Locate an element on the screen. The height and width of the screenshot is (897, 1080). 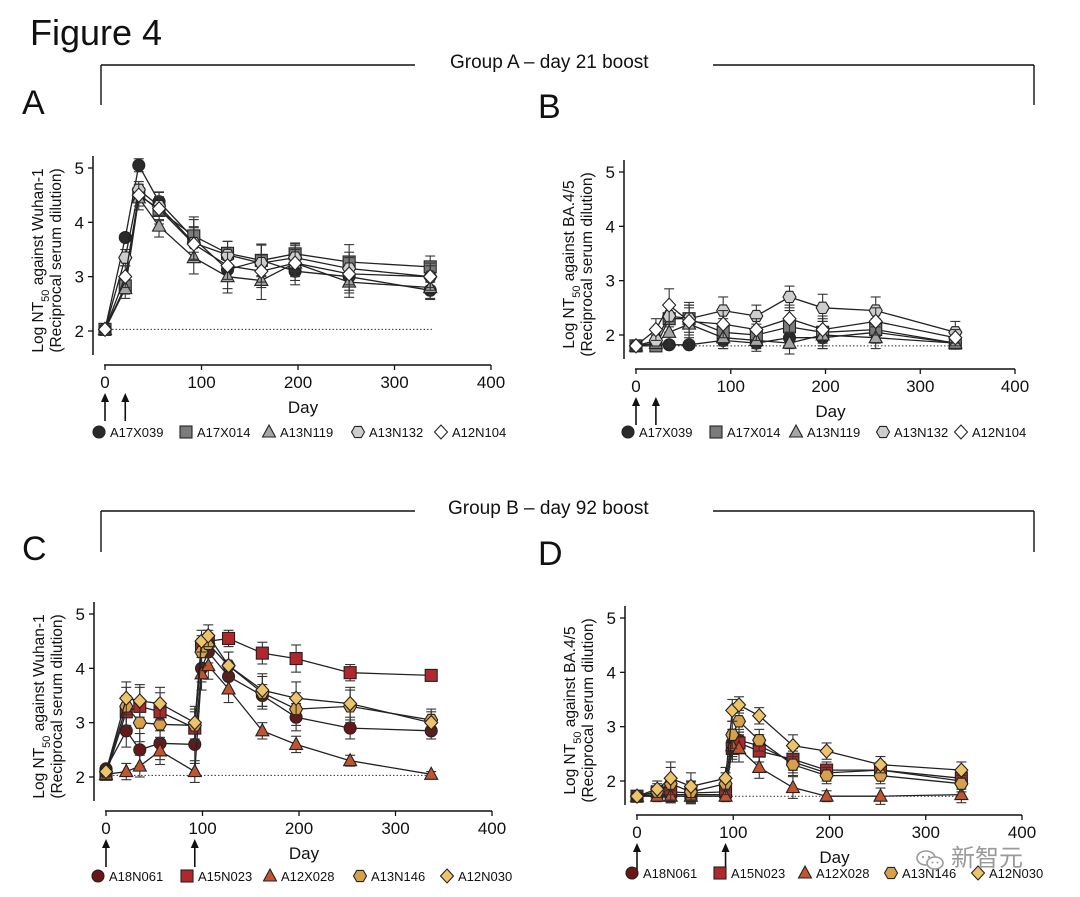
panel-d-x-tick-label: 300 is located at coordinates (926, 832).